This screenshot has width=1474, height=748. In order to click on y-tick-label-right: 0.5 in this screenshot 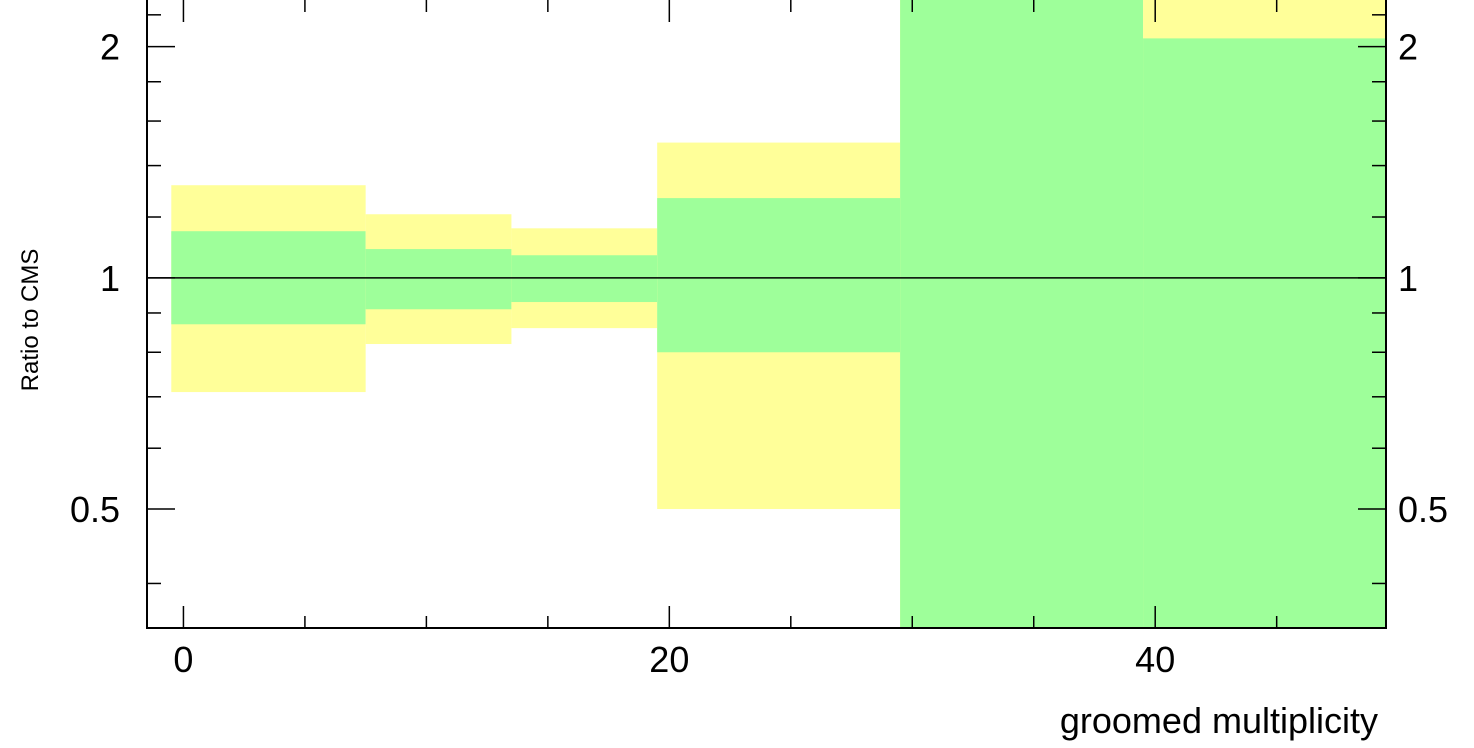, I will do `click(1423, 509)`.